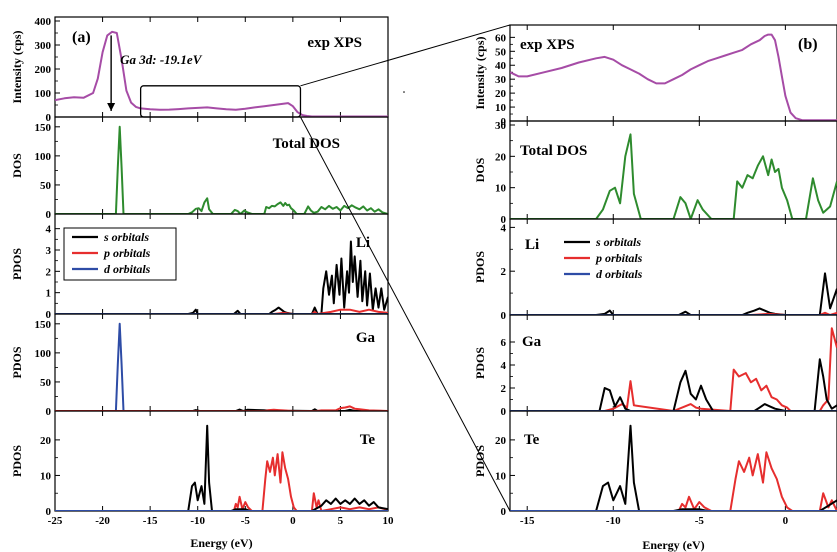  I want to click on y-tick-label: 3, so click(49, 251).